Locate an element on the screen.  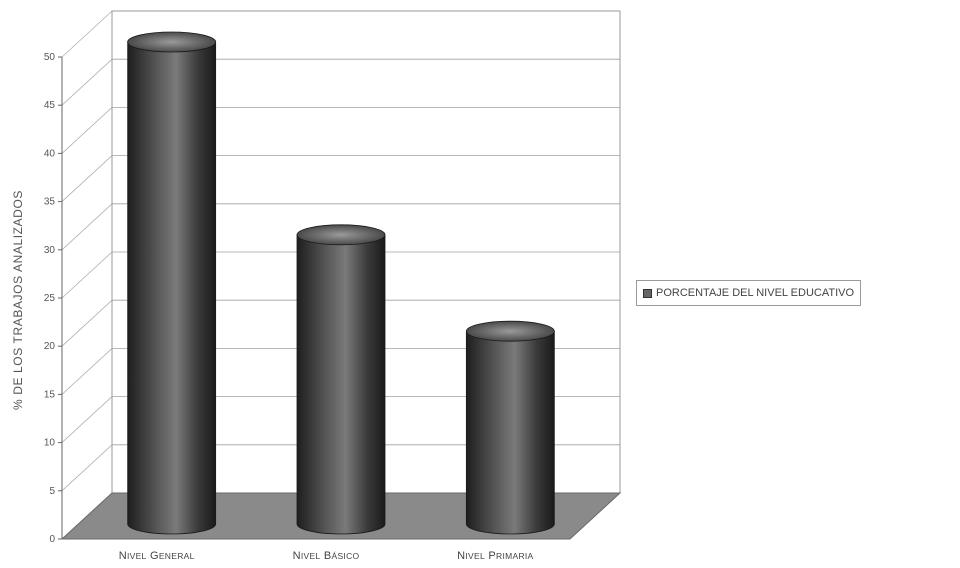
y-tick-label: 5 is located at coordinates (52, 491).